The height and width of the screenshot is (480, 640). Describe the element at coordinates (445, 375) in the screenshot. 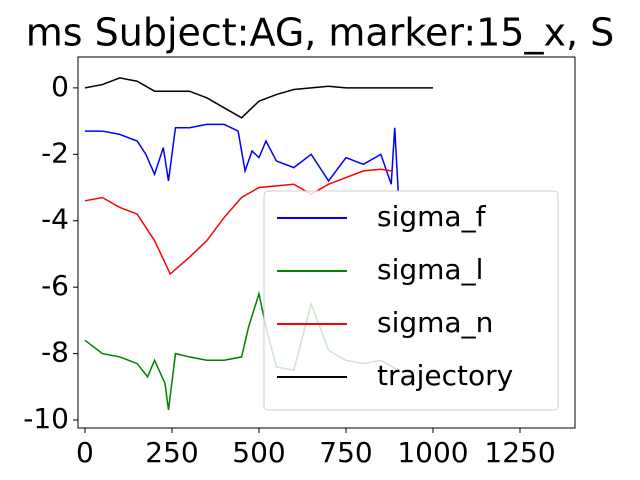

I see `legend-label: trajectory` at that location.